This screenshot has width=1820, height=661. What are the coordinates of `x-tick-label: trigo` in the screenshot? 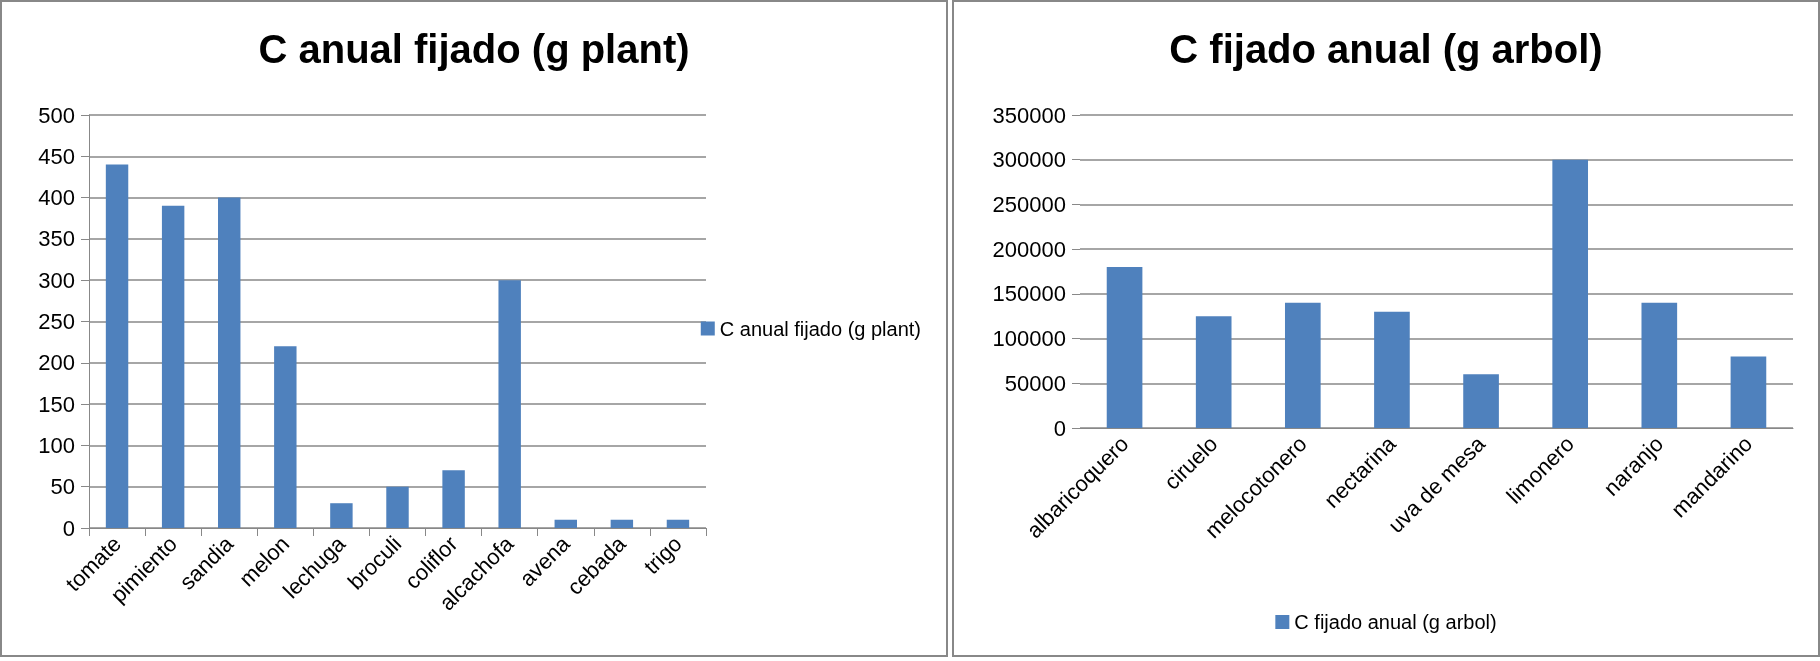 It's located at (662, 555).